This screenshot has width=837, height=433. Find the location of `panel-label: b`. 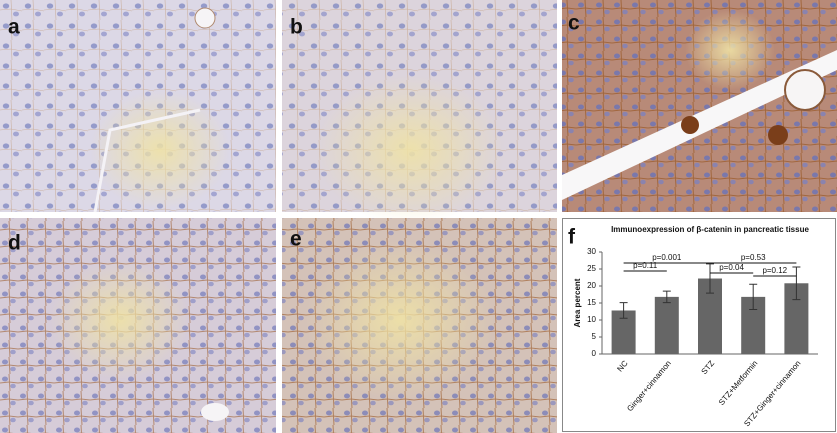

panel-label: b is located at coordinates (296, 27).